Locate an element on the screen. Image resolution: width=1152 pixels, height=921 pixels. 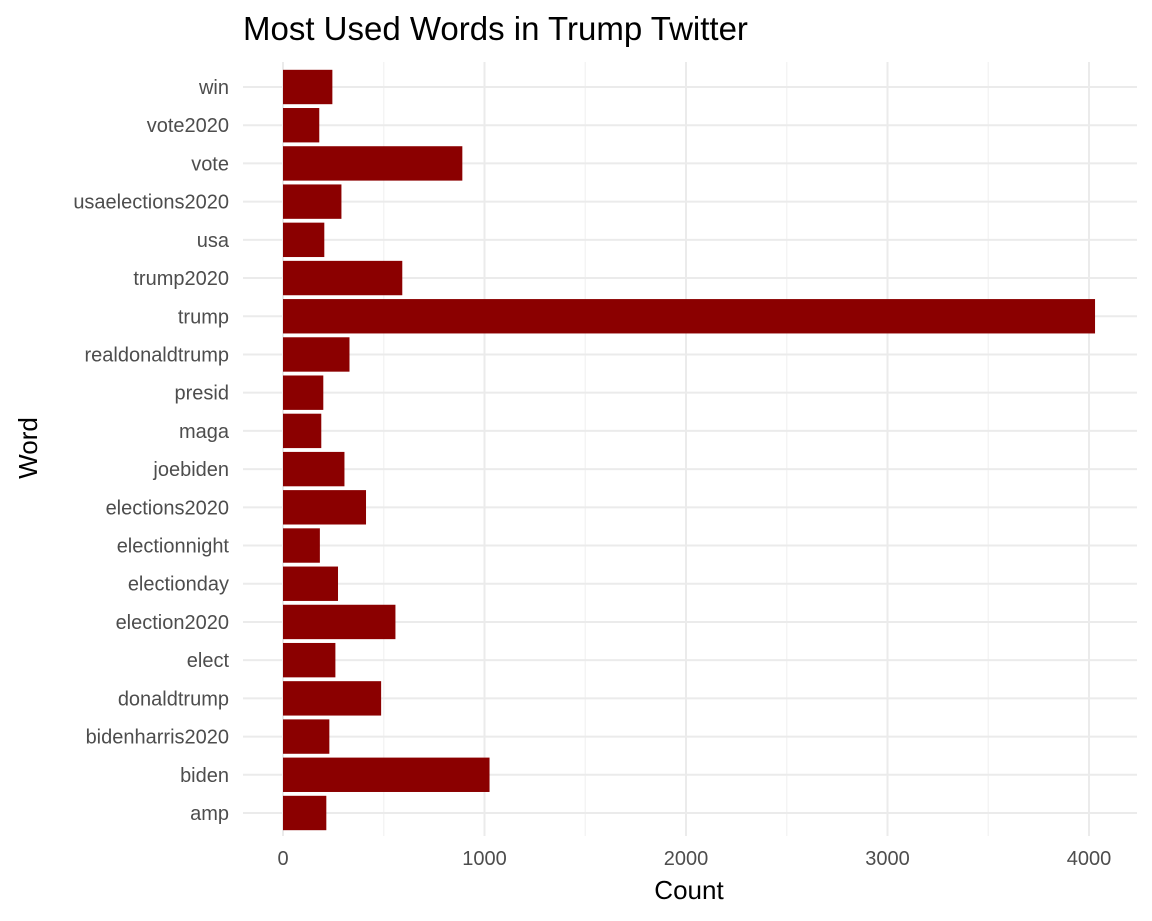
y-tick-label: vote2020 is located at coordinates (188, 126).